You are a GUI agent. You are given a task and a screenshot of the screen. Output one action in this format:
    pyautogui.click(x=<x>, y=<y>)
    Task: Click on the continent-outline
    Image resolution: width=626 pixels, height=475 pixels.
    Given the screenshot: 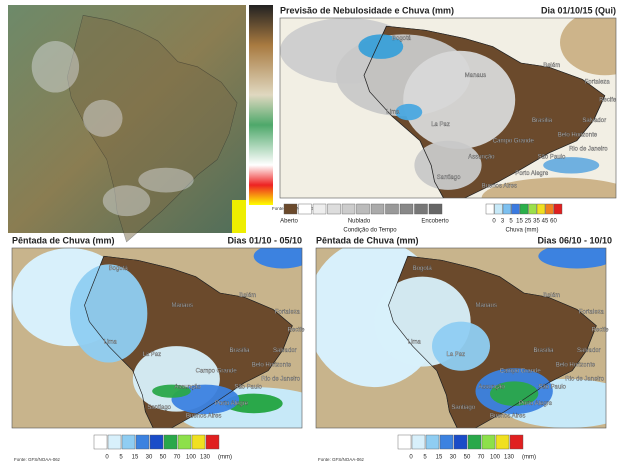 What is the action you would take?
    pyautogui.click(x=152, y=128)
    